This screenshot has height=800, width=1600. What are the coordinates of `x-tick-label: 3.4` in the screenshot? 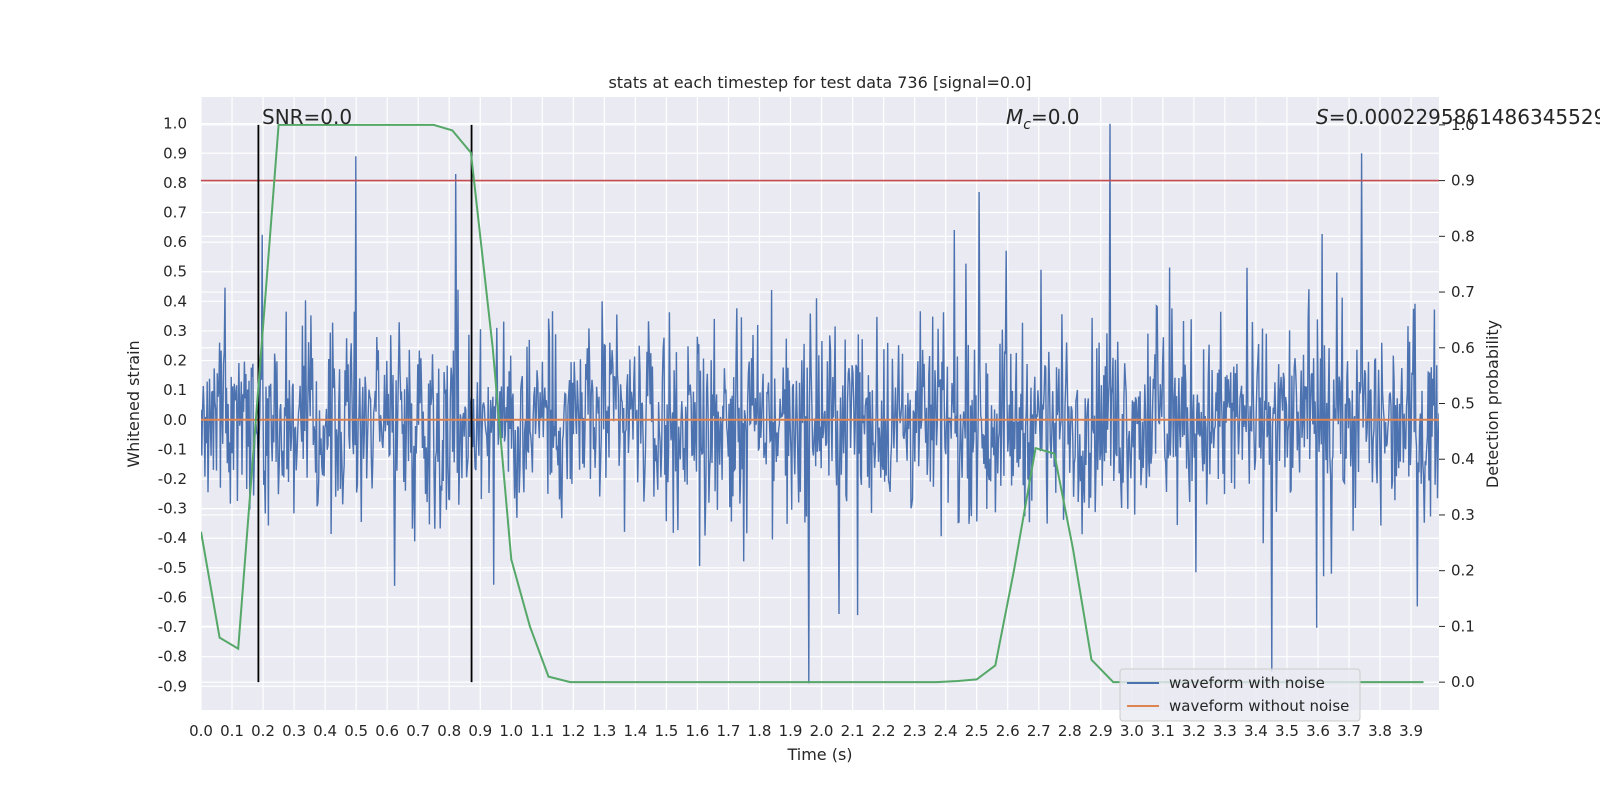 It's located at (1256, 731).